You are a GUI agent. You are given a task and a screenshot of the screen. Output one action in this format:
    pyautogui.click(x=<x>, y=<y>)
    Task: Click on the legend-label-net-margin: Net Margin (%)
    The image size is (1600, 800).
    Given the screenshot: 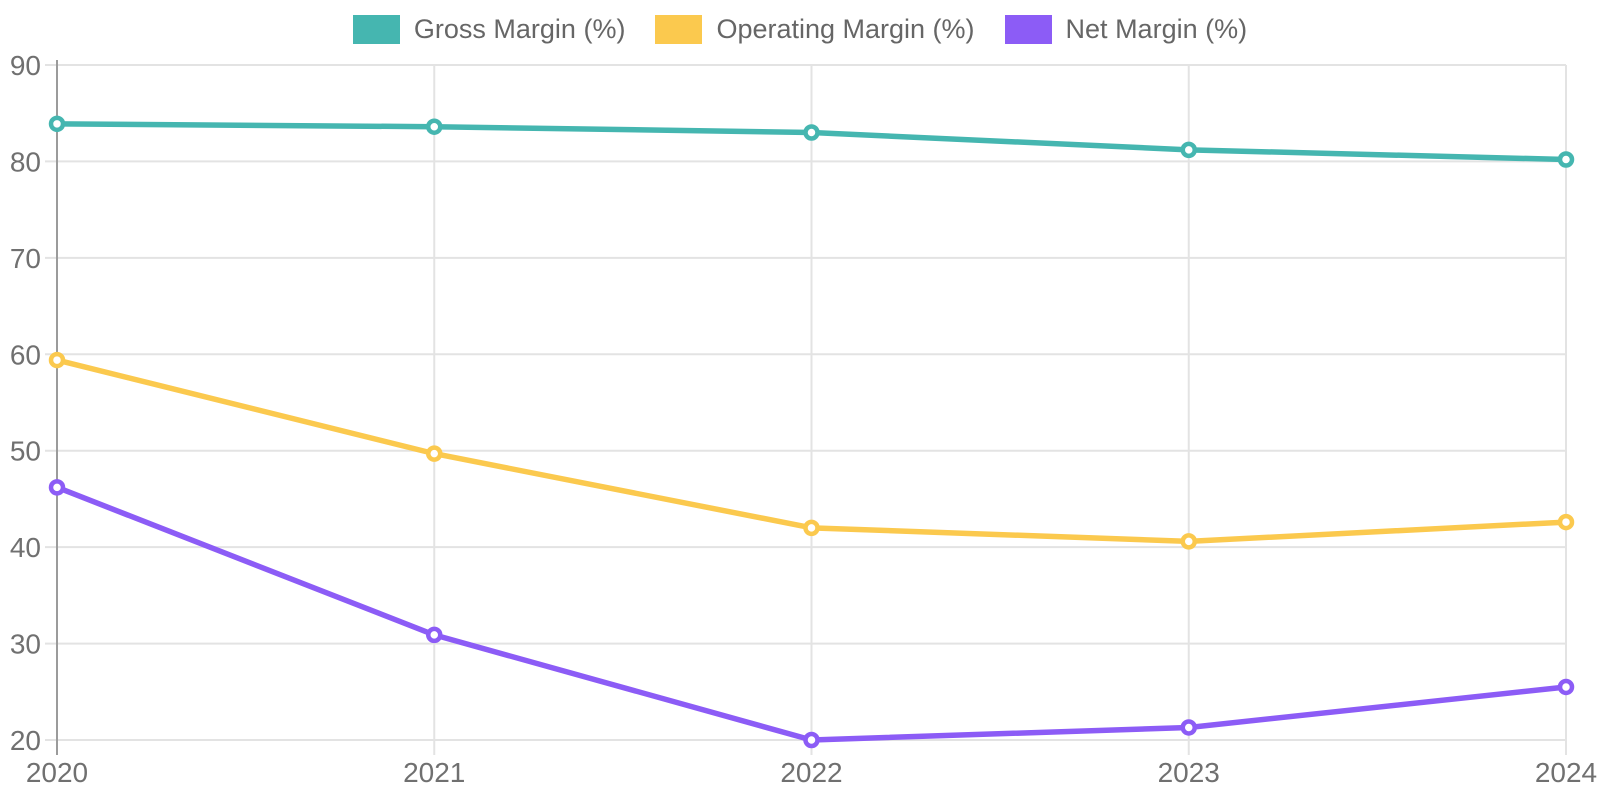 What is the action you would take?
    pyautogui.click(x=1156, y=29)
    